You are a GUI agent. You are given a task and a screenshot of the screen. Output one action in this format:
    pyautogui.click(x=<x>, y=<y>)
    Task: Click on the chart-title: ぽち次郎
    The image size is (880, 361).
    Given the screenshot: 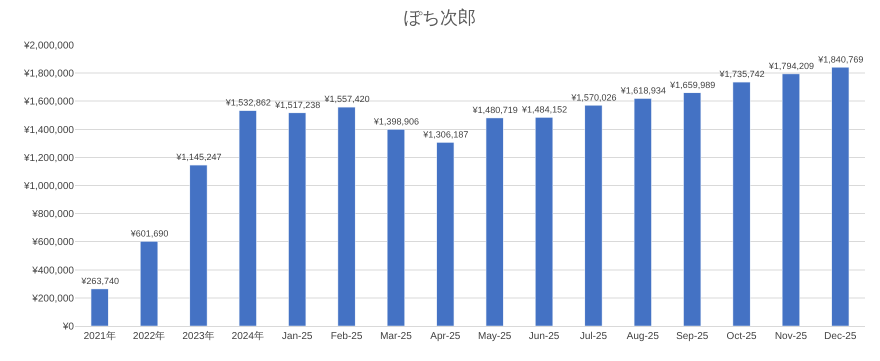 What is the action you would take?
    pyautogui.click(x=440, y=17)
    